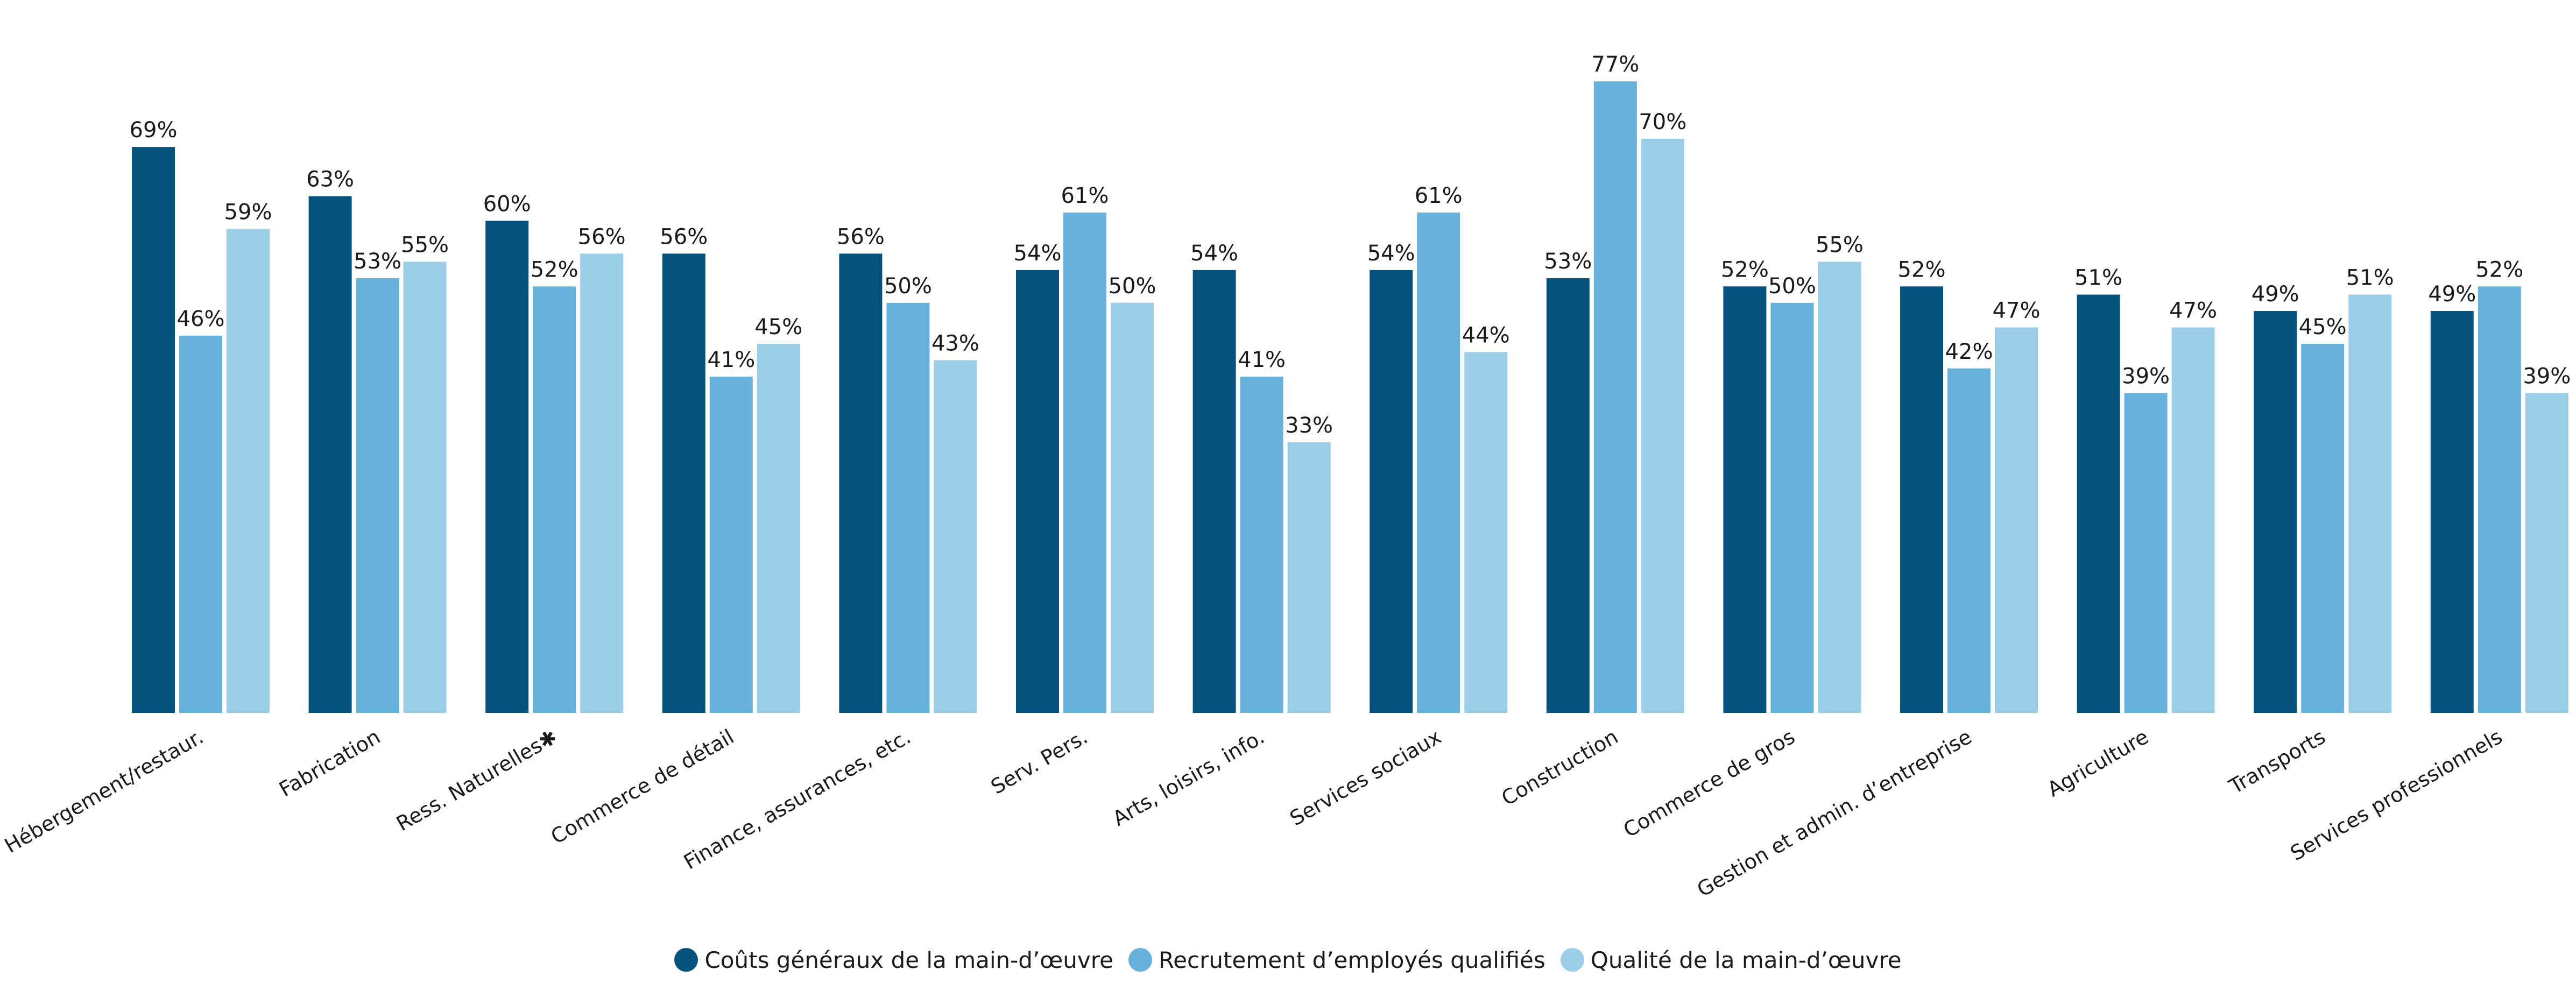 The height and width of the screenshot is (983, 2576). What do you see at coordinates (1085, 195) in the screenshot?
I see `value-label-2-6: 61%` at bounding box center [1085, 195].